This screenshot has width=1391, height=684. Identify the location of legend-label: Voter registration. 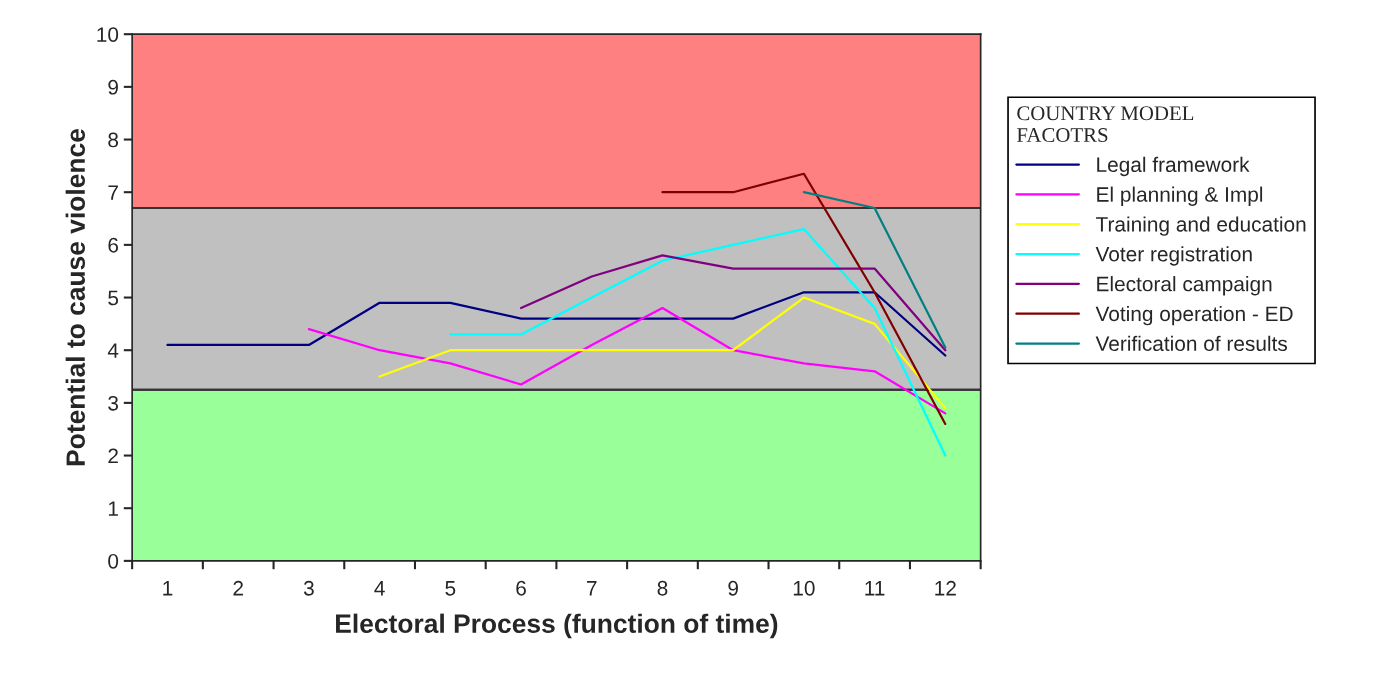
(1173, 256).